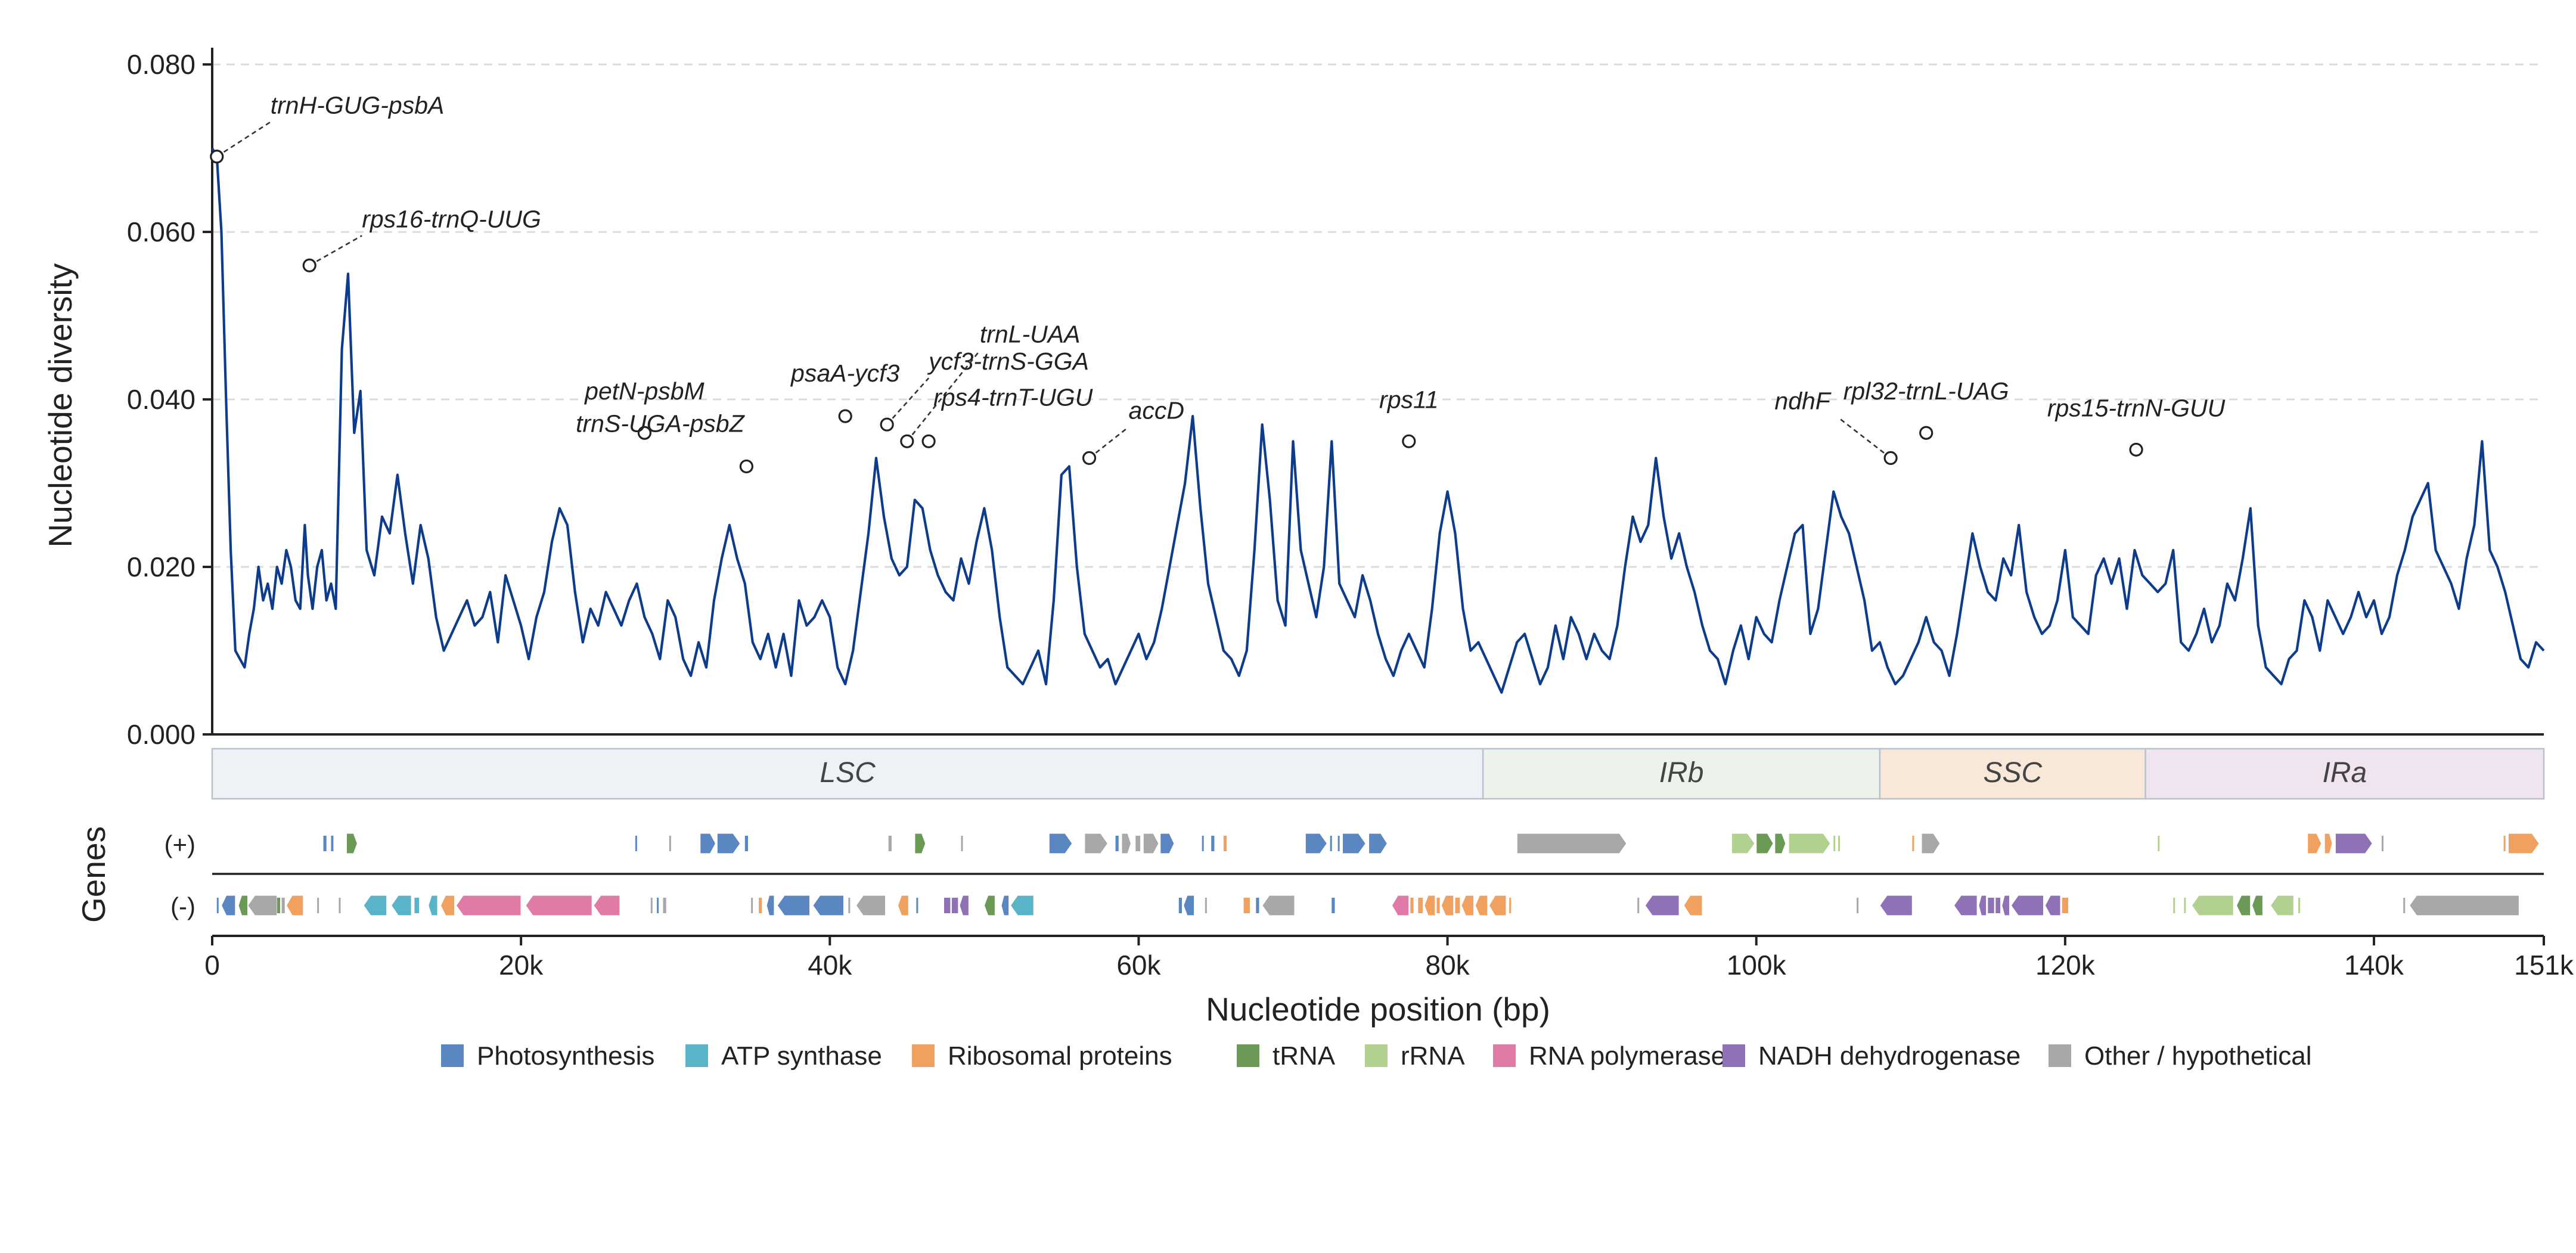 The width and height of the screenshot is (2576, 1253). Describe the element at coordinates (1926, 391) in the screenshot. I see `peak-label: rpl32-trnL-UAG` at that location.